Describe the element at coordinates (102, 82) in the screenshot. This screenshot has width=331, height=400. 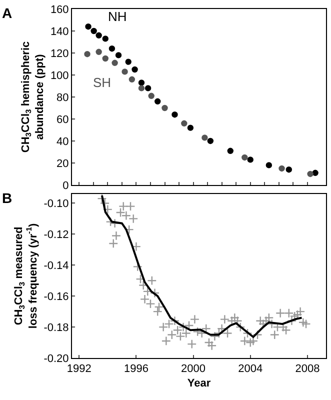
I see `series-label: SH` at that location.